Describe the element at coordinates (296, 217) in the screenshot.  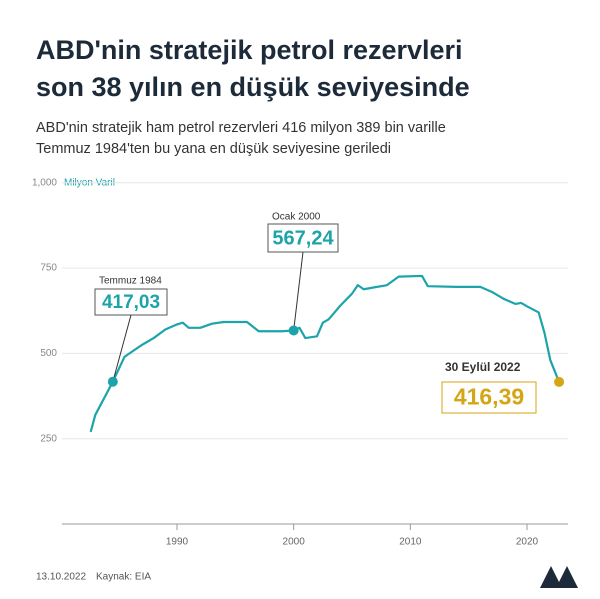
I see `annotation-label: Ocak 2000` at that location.